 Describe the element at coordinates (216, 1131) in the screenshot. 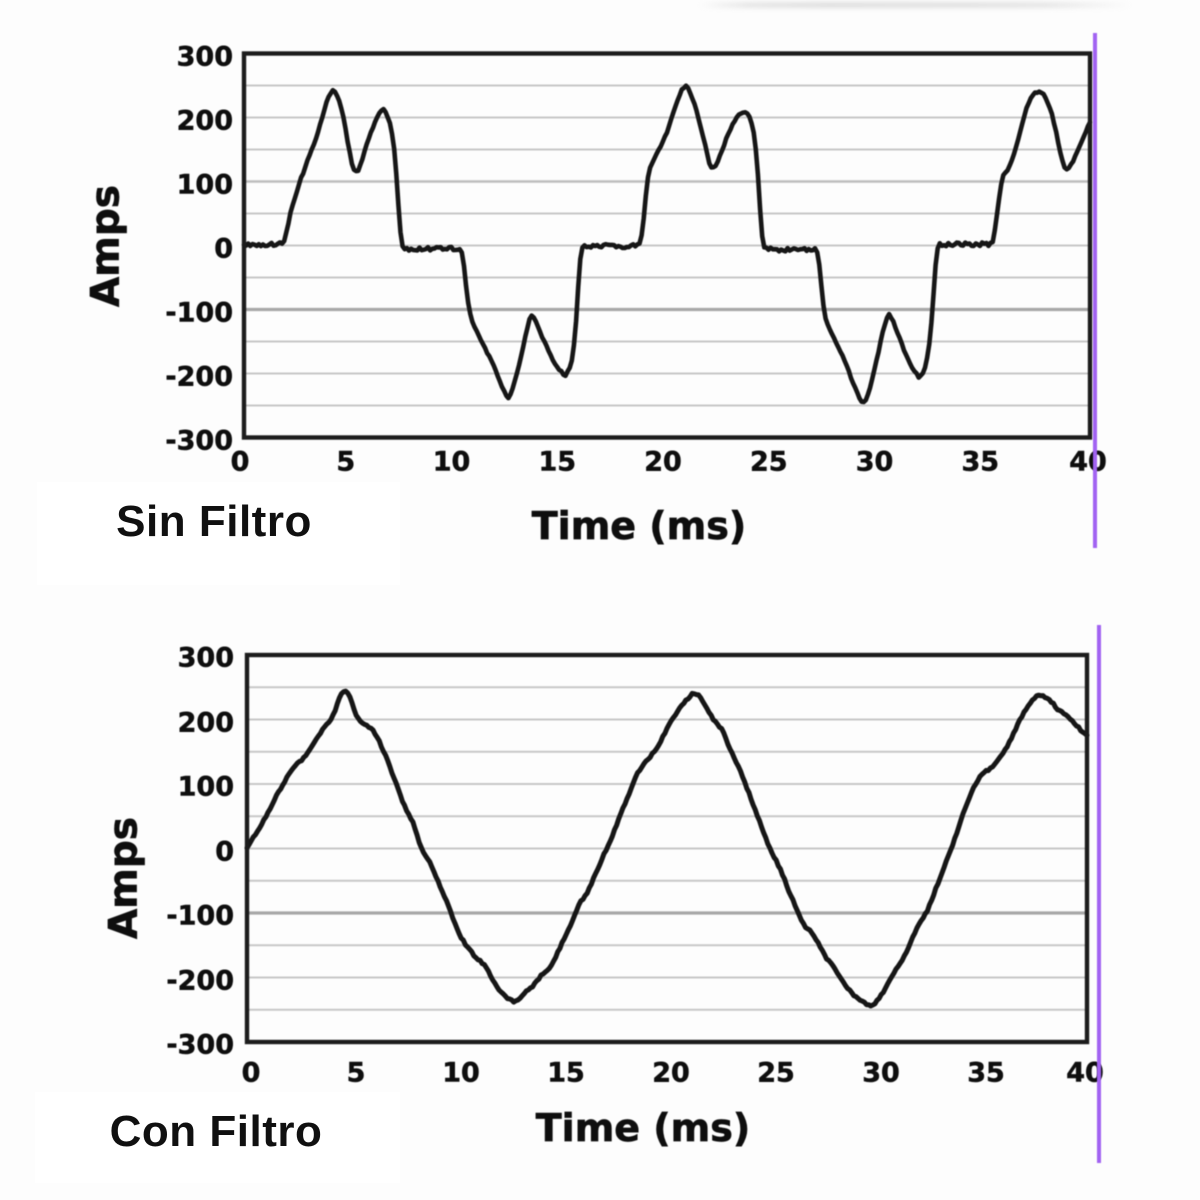

I see `caption-con-filtro: Con Filtro` at that location.